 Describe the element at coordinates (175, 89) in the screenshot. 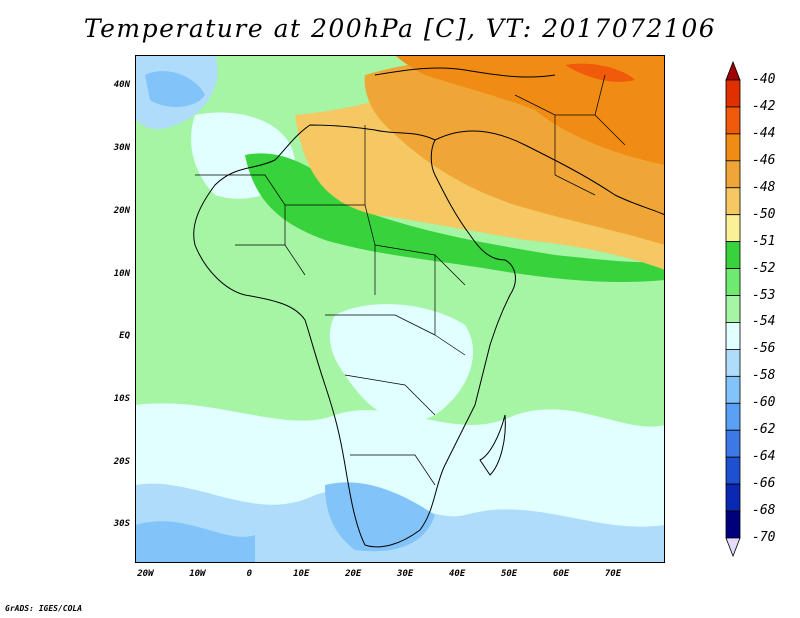

I see `field-blue-atlantic` at that location.